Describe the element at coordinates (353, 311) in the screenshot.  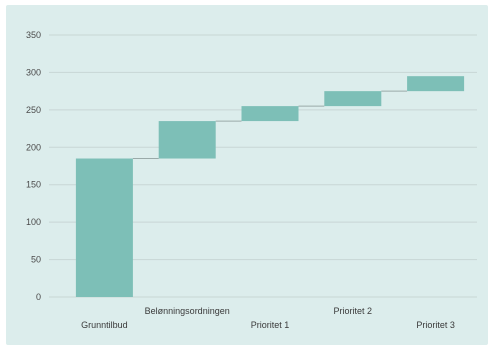
I see `x-category-label: Prioritet 2` at that location.